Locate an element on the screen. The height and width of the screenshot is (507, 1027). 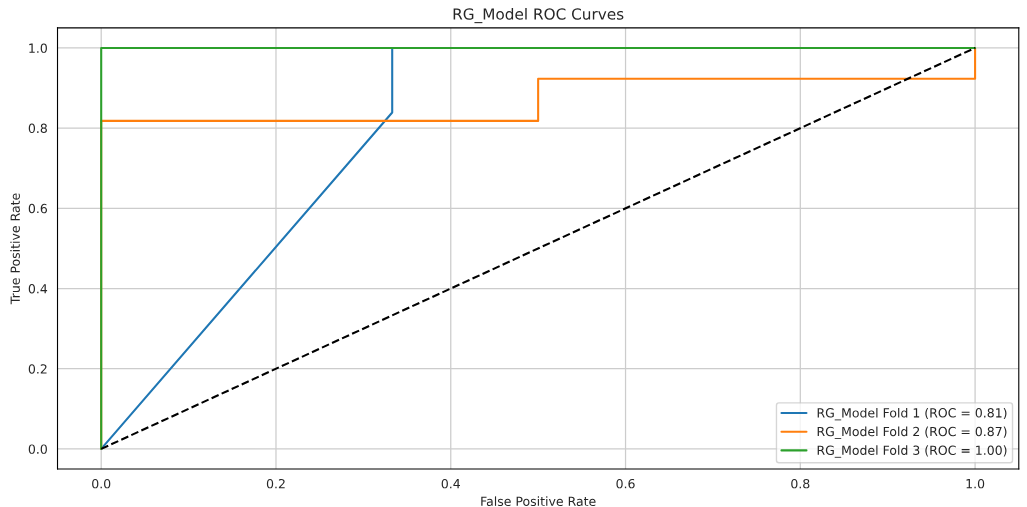
legend-label: RG_Model Fold 3 (ROC = 1.00) is located at coordinates (912, 451).